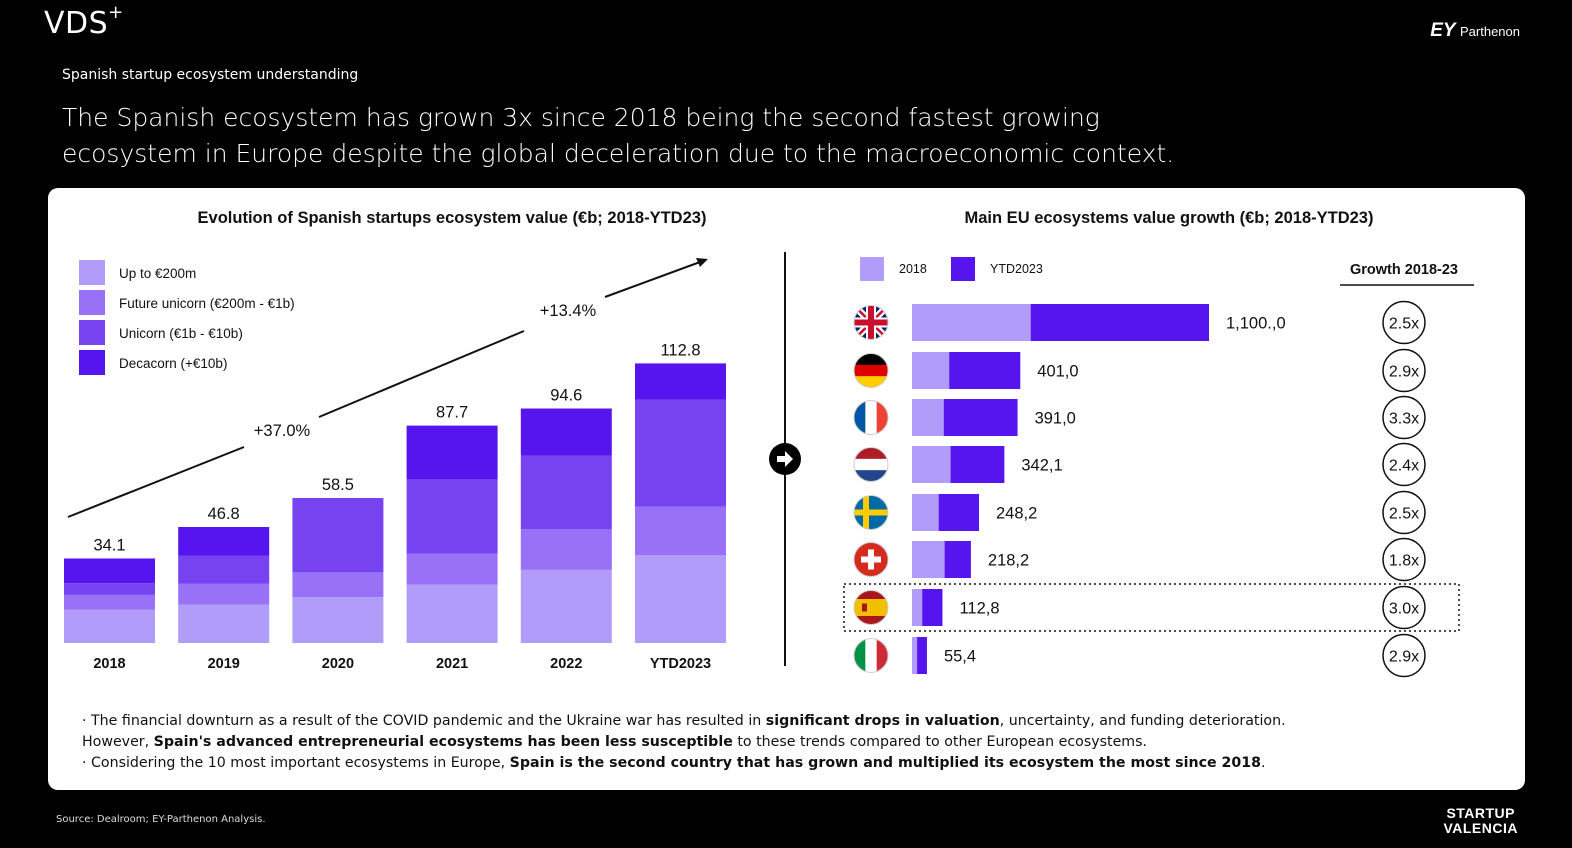 The height and width of the screenshot is (848, 1572). I want to click on hbar-value-label: 1,100.,0, so click(1256, 324).